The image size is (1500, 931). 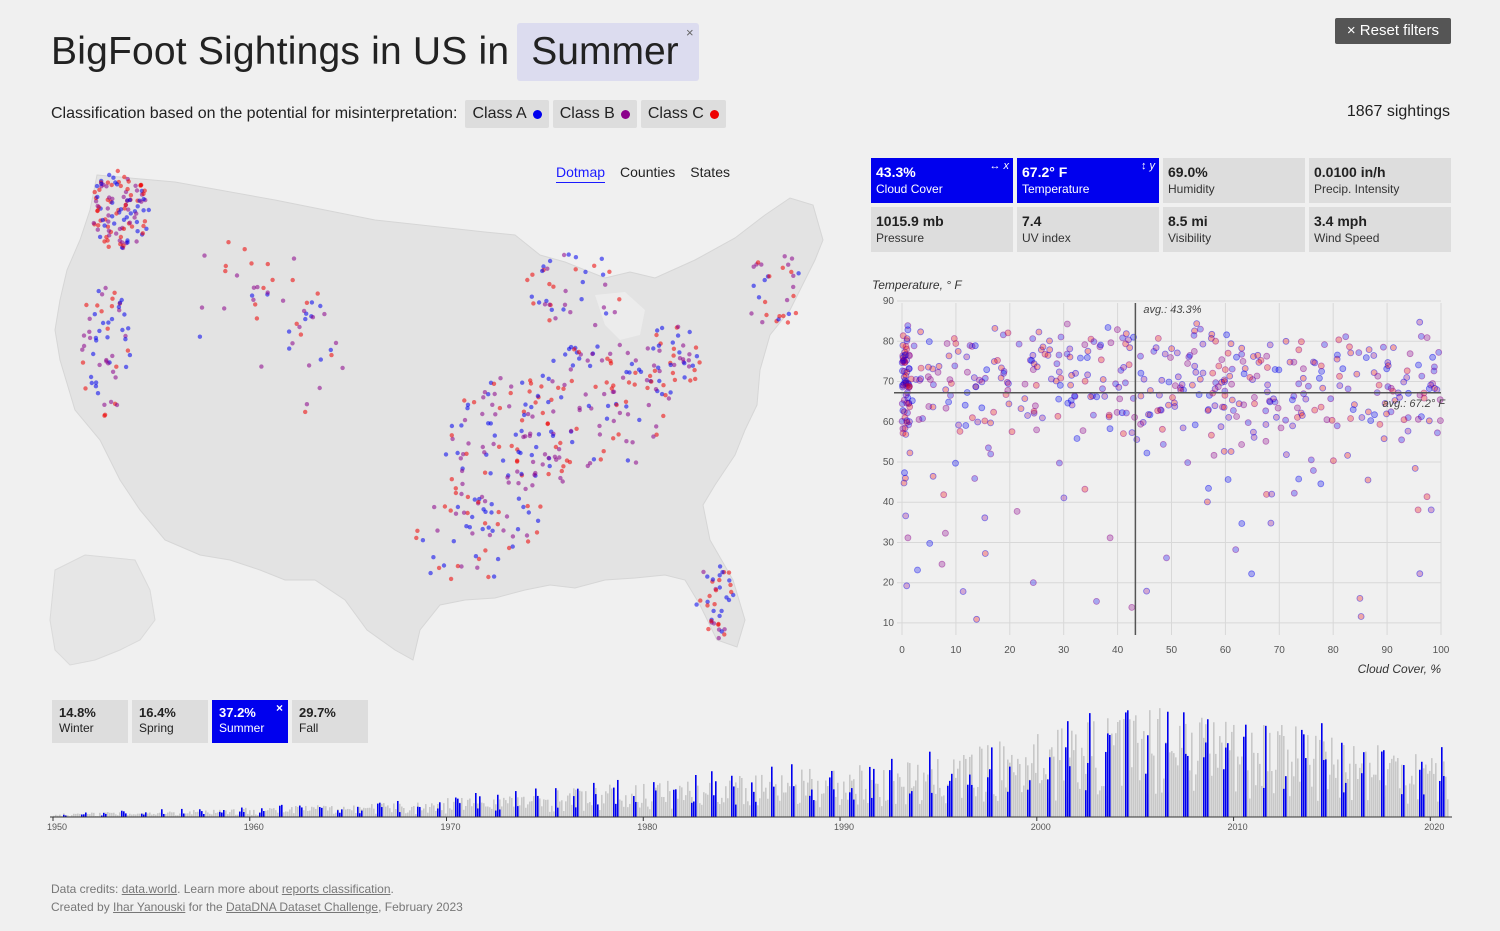 What do you see at coordinates (170, 721) in the screenshot?
I see `season-tile-spring: 16.4% Spring` at bounding box center [170, 721].